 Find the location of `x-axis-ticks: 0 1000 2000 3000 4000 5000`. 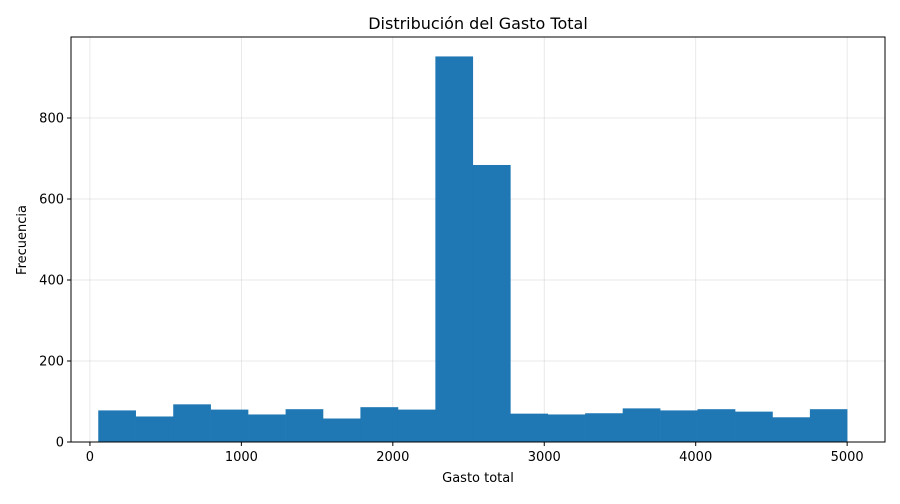

x-axis-ticks: 0 1000 2000 3000 4000 5000 is located at coordinates (475, 453).